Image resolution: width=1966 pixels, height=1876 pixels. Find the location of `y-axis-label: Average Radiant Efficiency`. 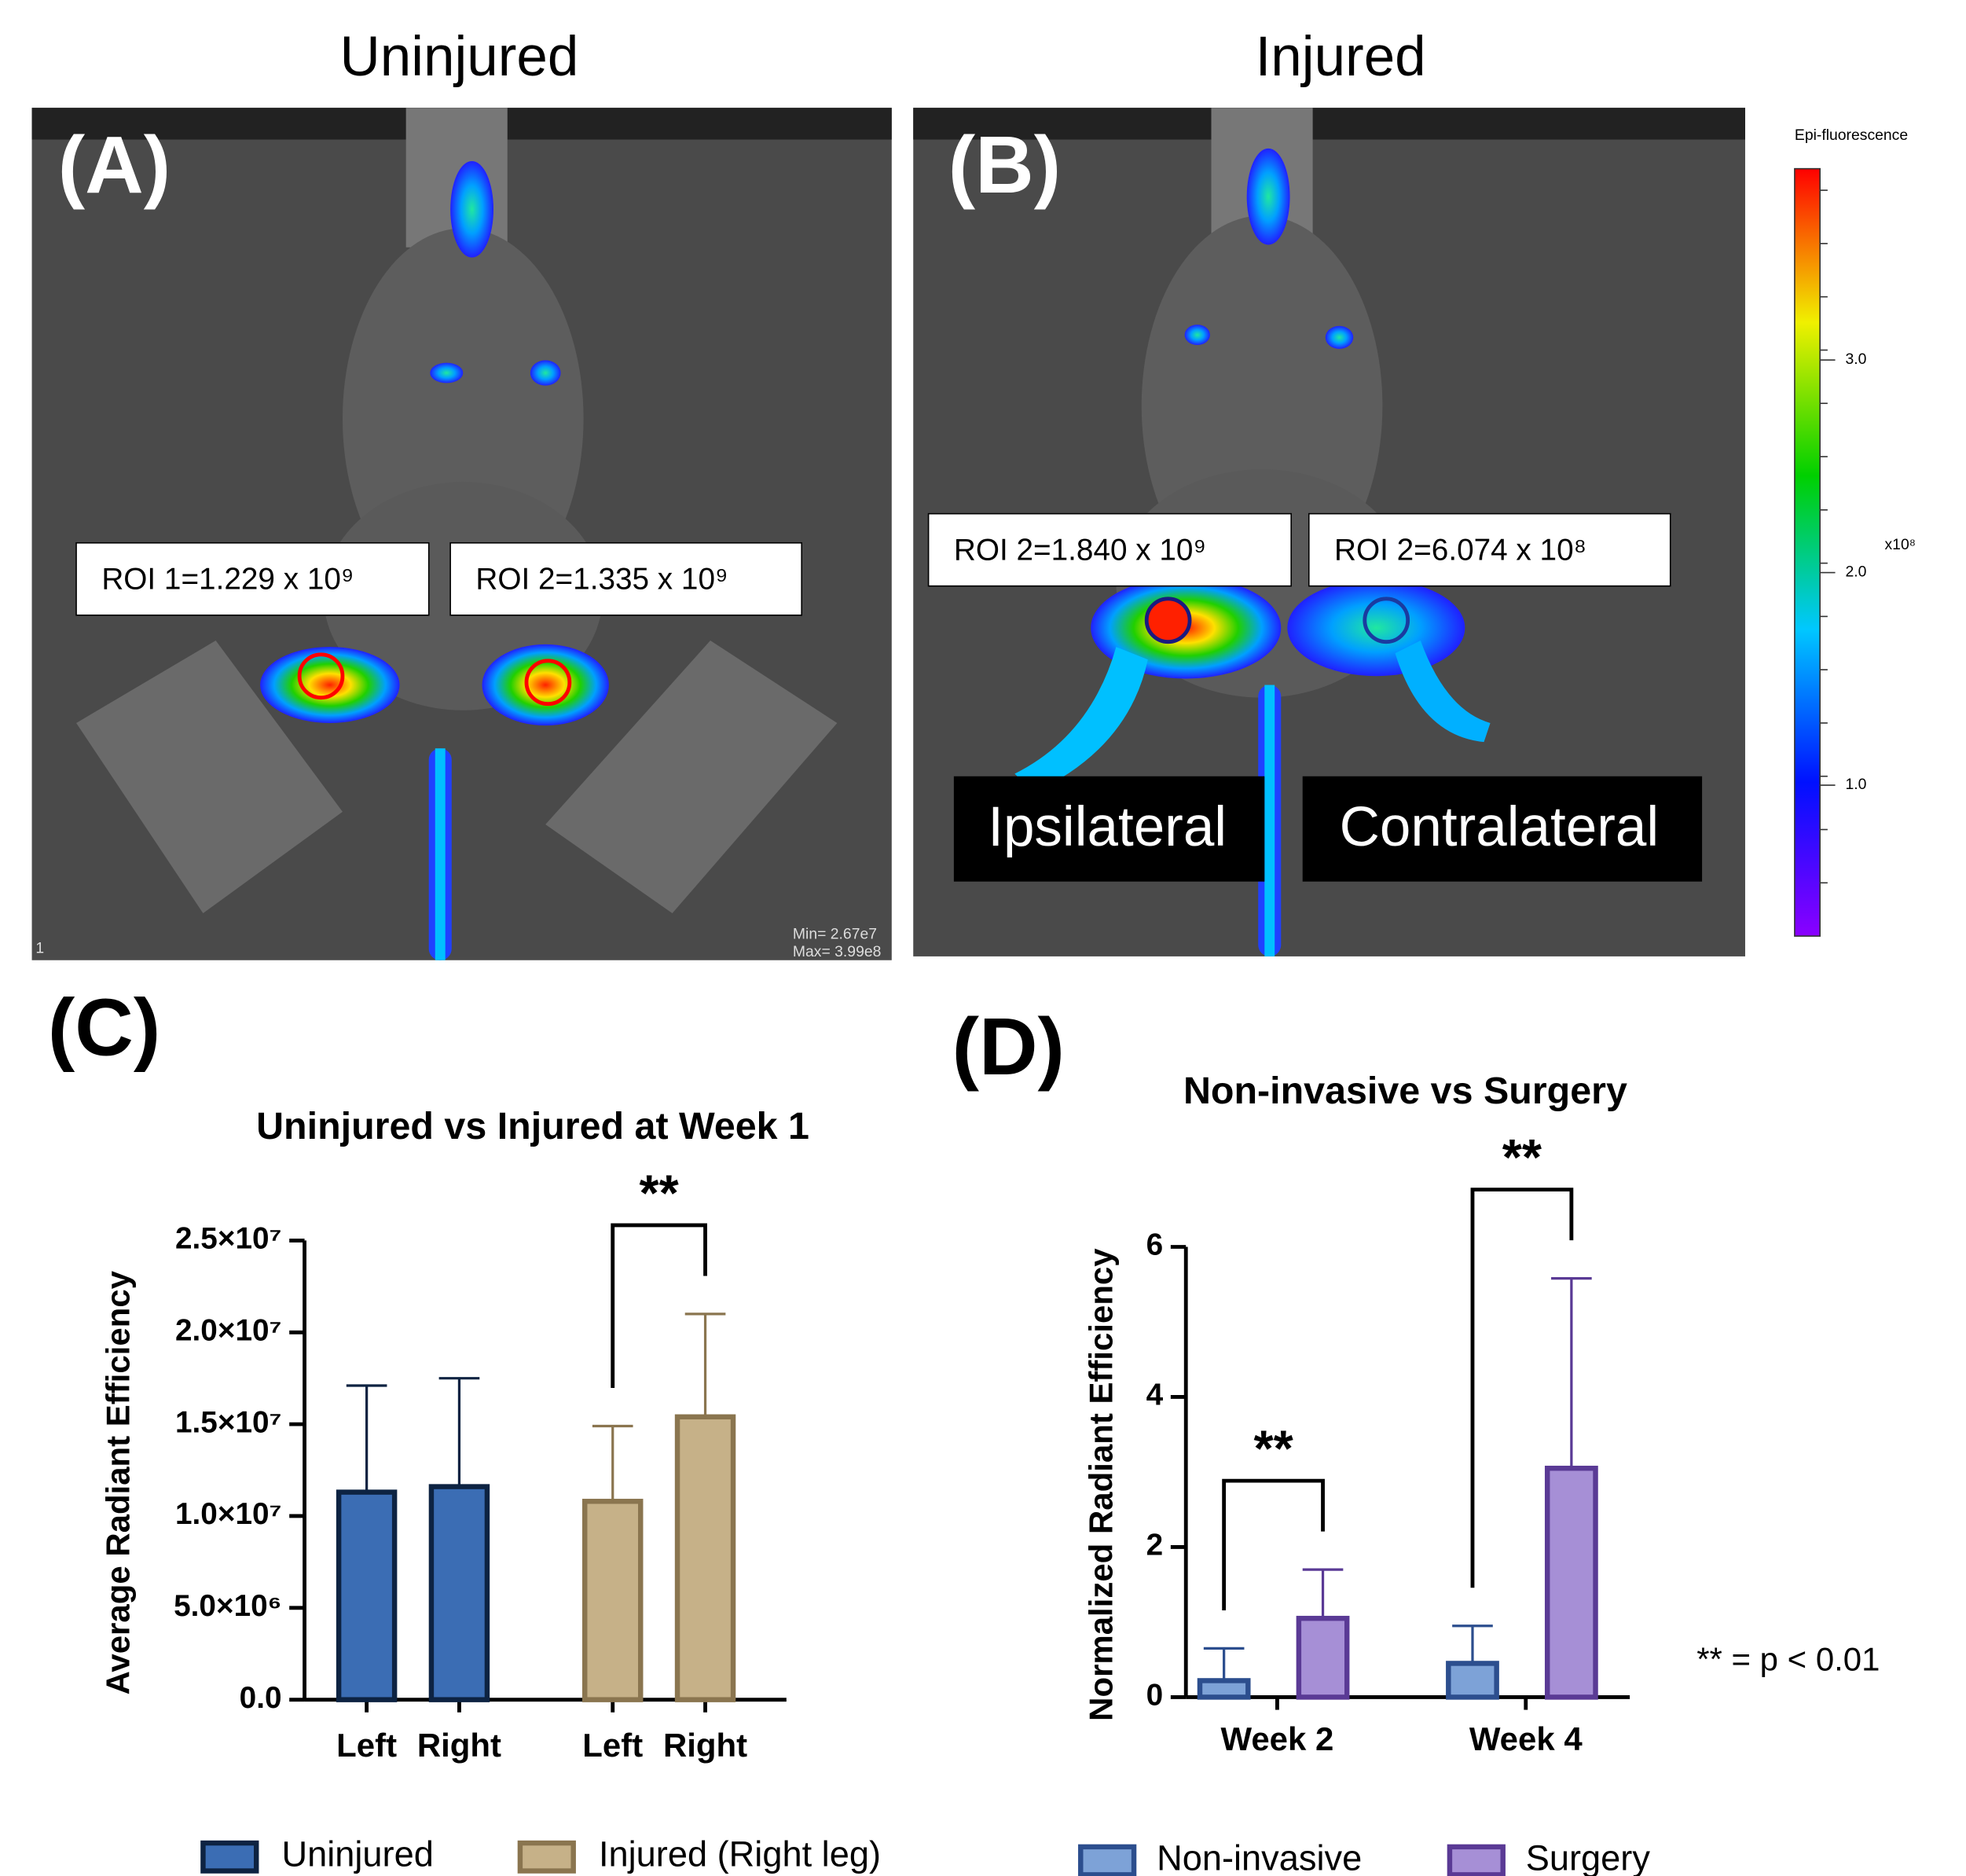

y-axis-label: Average Radiant Efficiency is located at coordinates (119, 1482).